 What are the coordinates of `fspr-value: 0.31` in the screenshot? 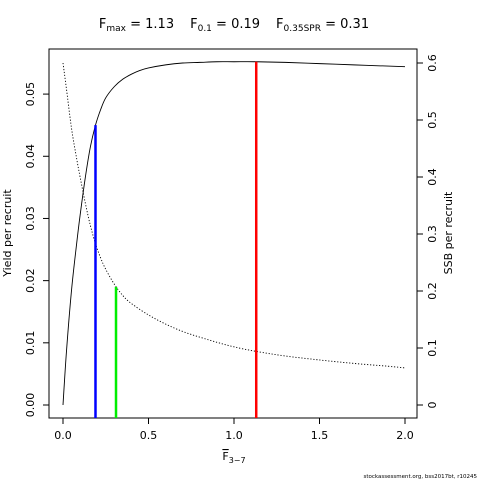 It's located at (354, 24).